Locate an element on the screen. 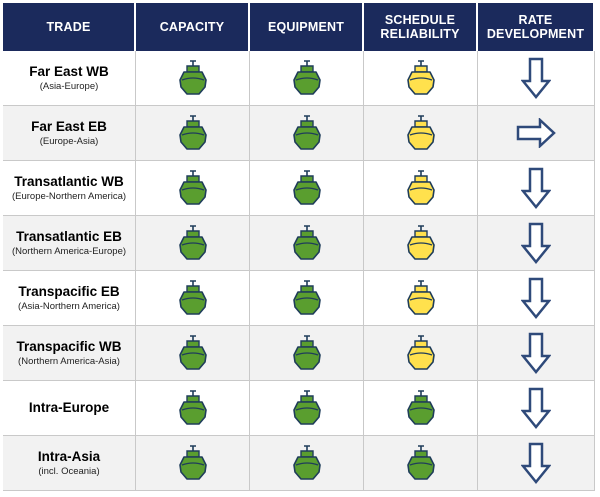 This screenshot has height=497, width=600. trade-subtitle: (Northern America-Europe) is located at coordinates (69, 251).